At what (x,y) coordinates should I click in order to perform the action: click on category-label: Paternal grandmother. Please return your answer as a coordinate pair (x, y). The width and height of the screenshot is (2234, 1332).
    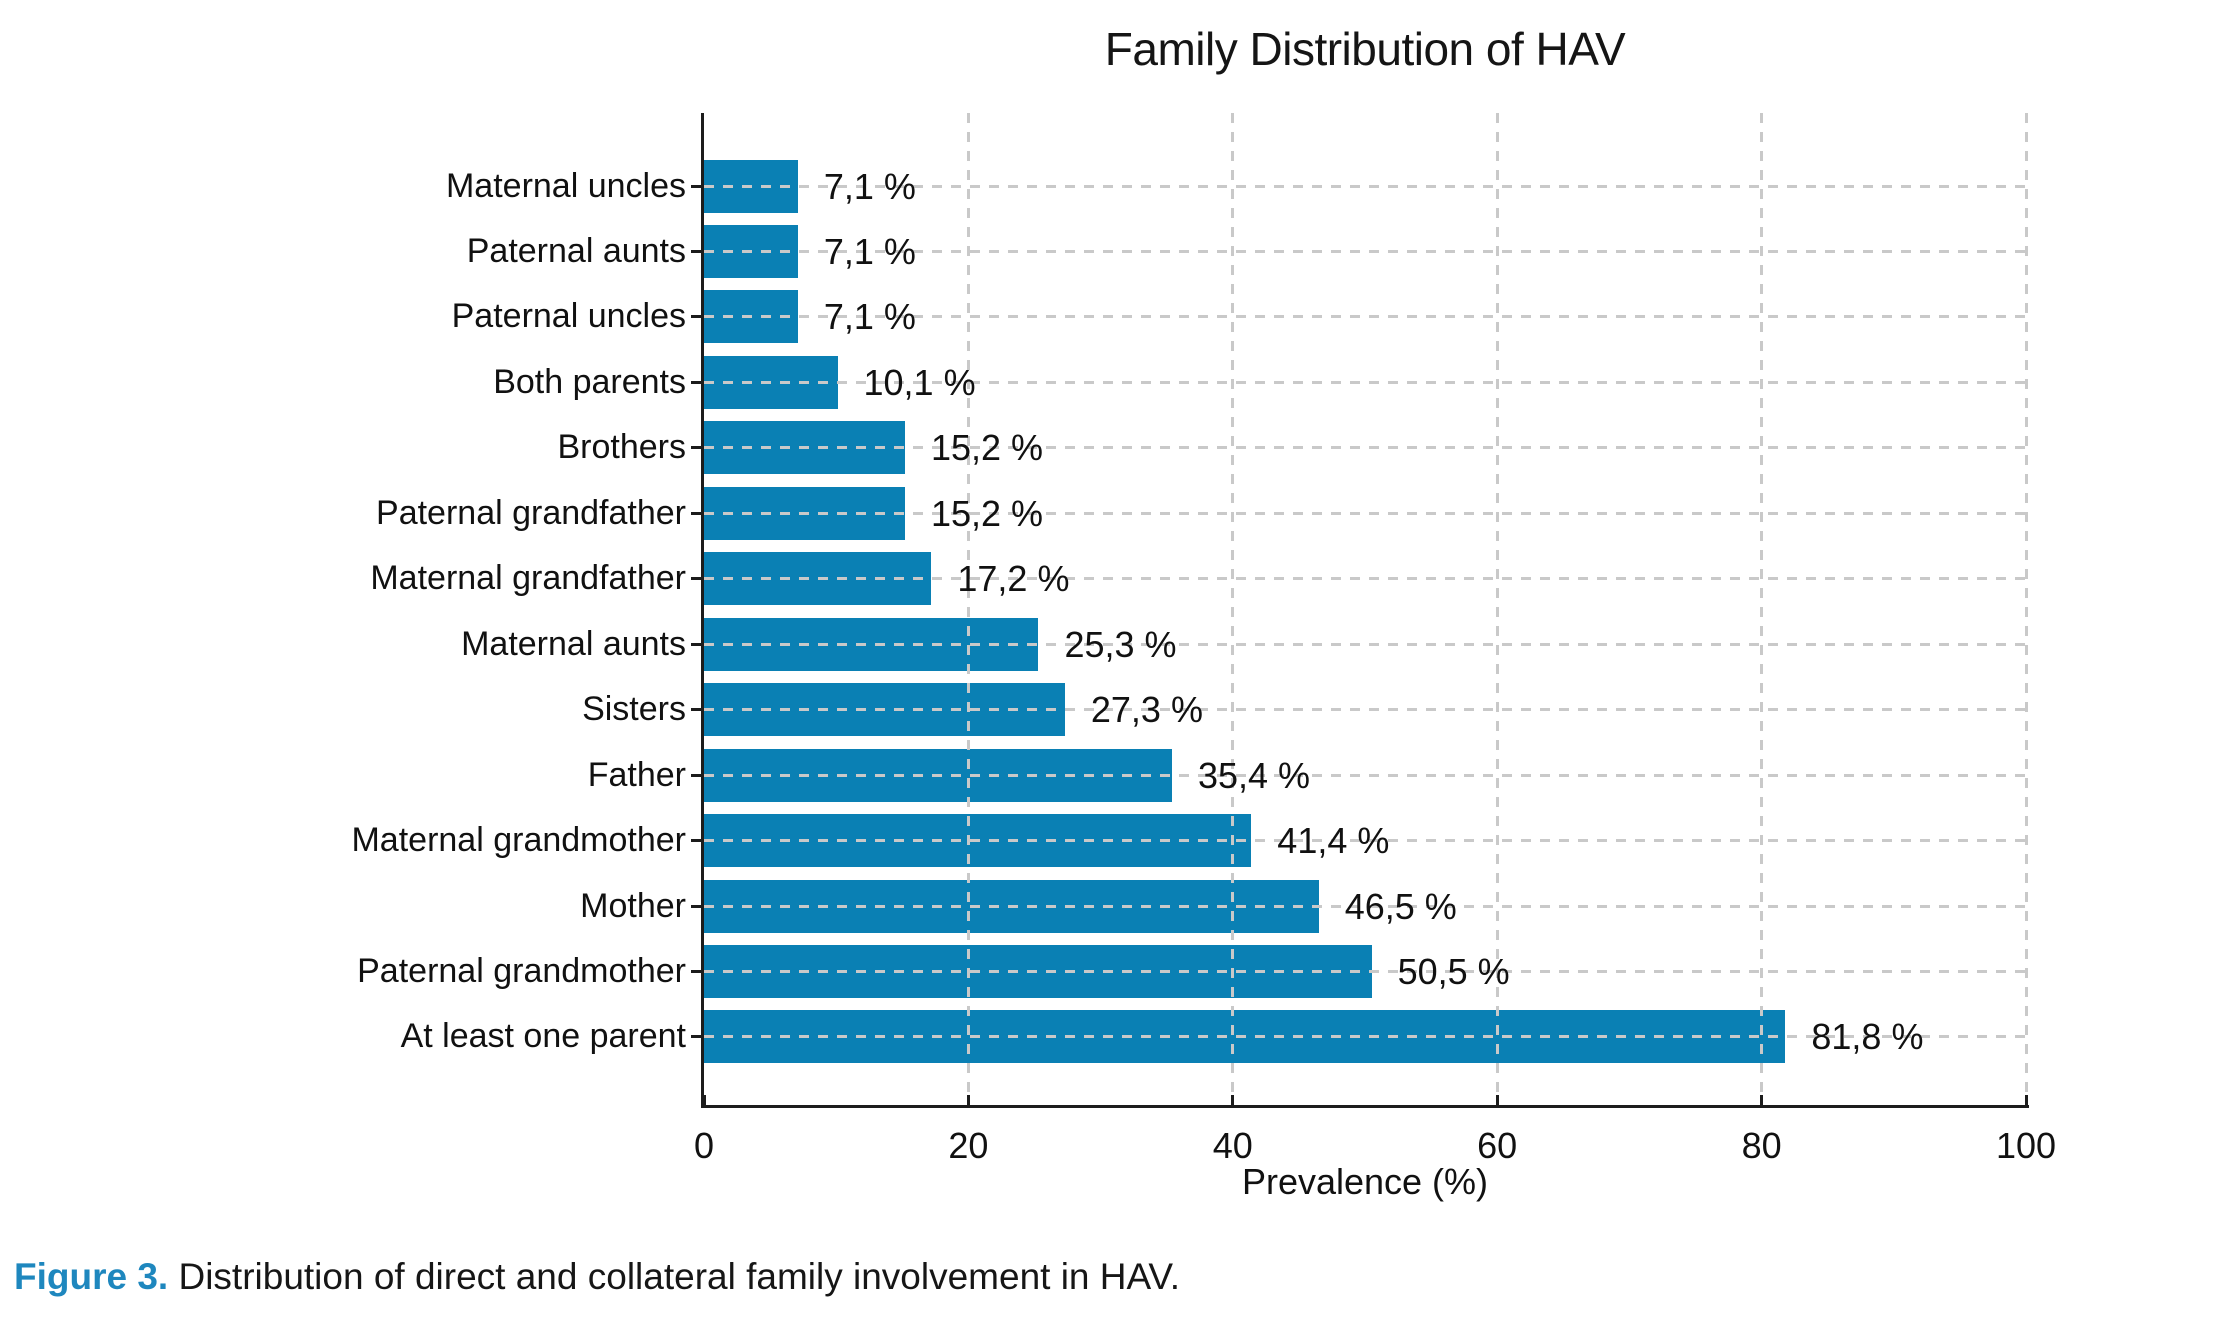
    Looking at the image, I should click on (521, 971).